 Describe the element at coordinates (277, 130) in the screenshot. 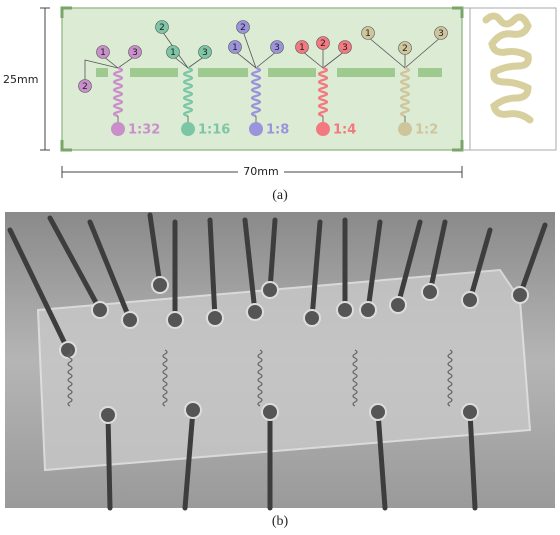

I see `ratio-label: 1:8` at that location.